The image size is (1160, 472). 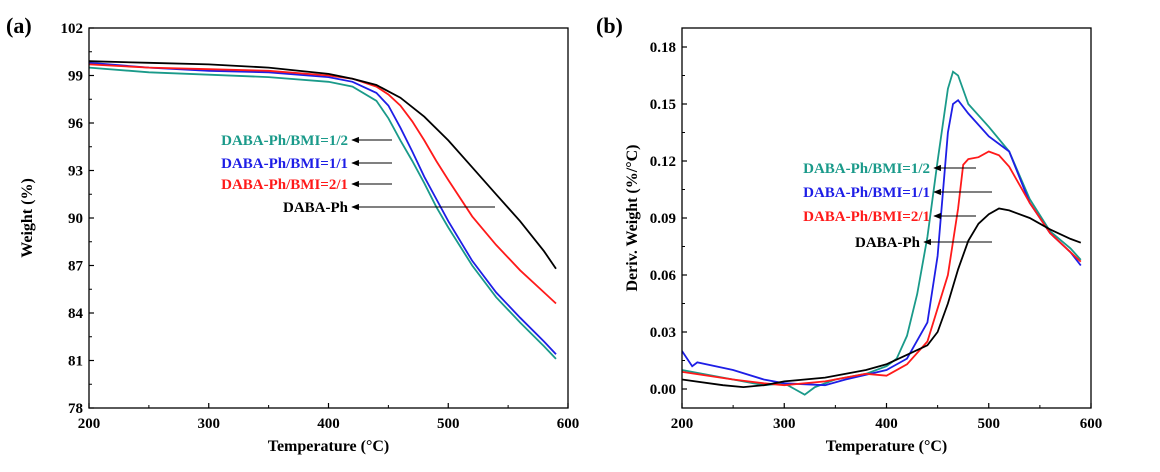 What do you see at coordinates (75, 172) in the screenshot?
I see `y-tick-label: 93` at bounding box center [75, 172].